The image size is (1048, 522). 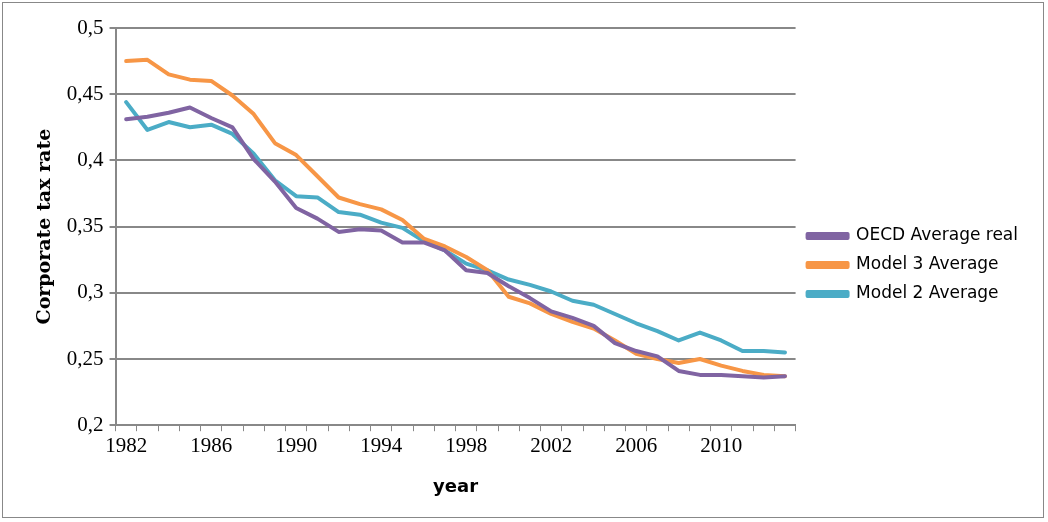 I want to click on y-tick-label: 0,2, so click(x=90, y=423).